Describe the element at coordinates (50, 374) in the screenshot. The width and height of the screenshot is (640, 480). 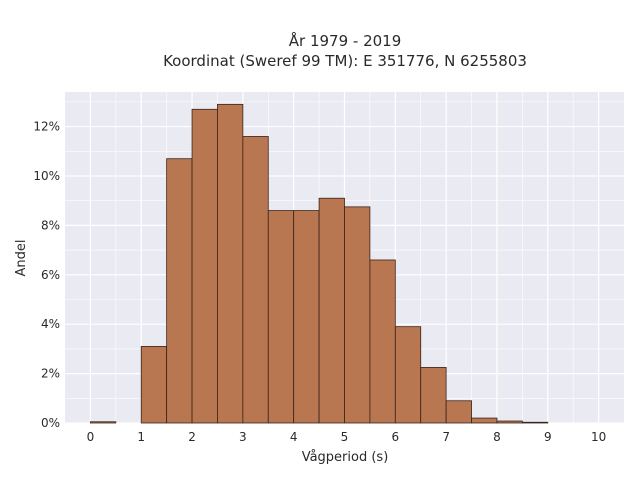
I see `y-tick-label: 2%` at that location.